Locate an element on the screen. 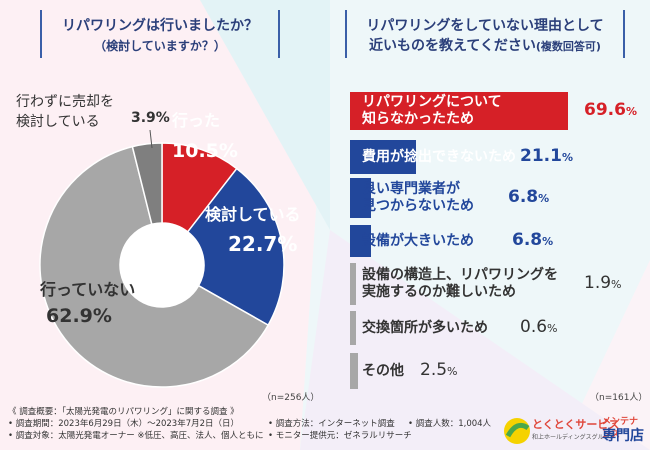 The width and height of the screenshot is (650, 450). pie-label-considering: 検討している is located at coordinates (253, 214).